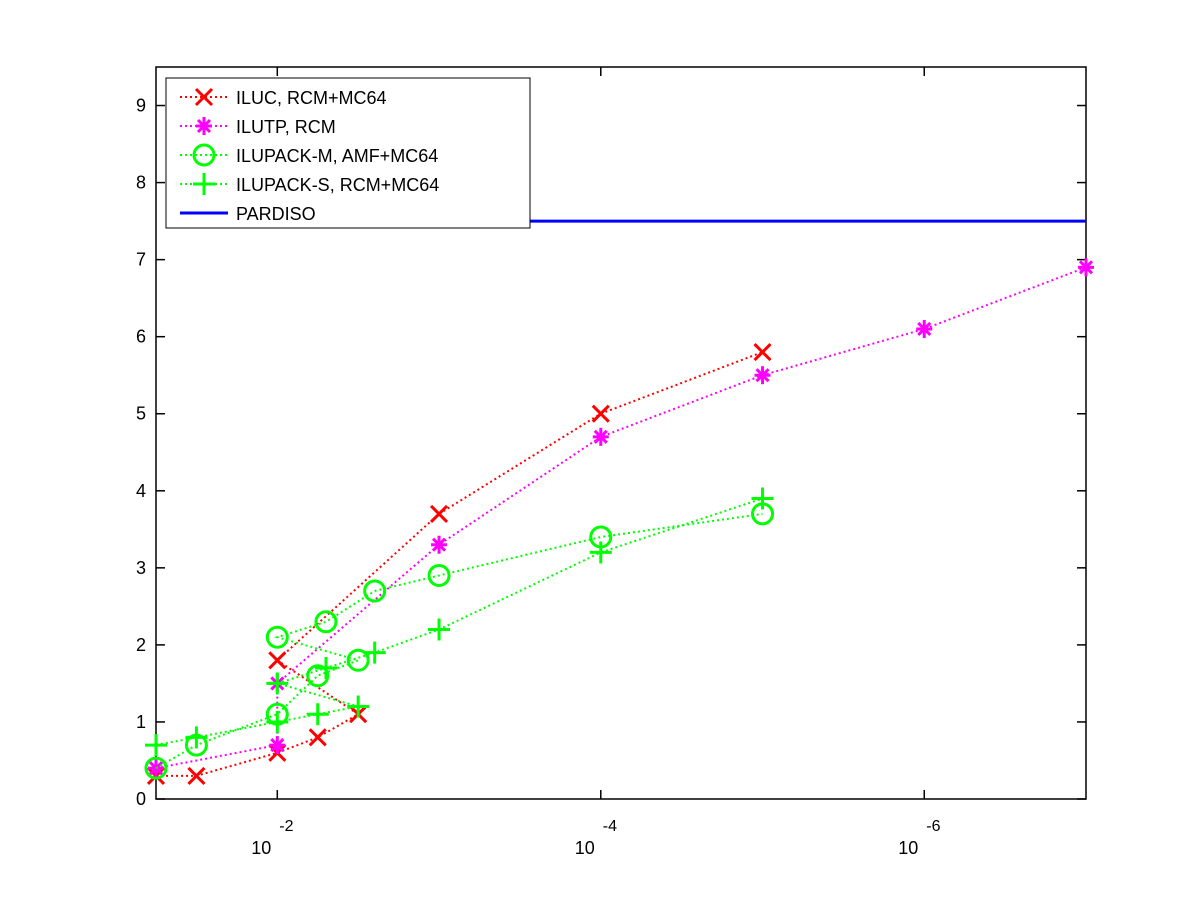  I want to click on legend-item: PARDISO, so click(248, 214).